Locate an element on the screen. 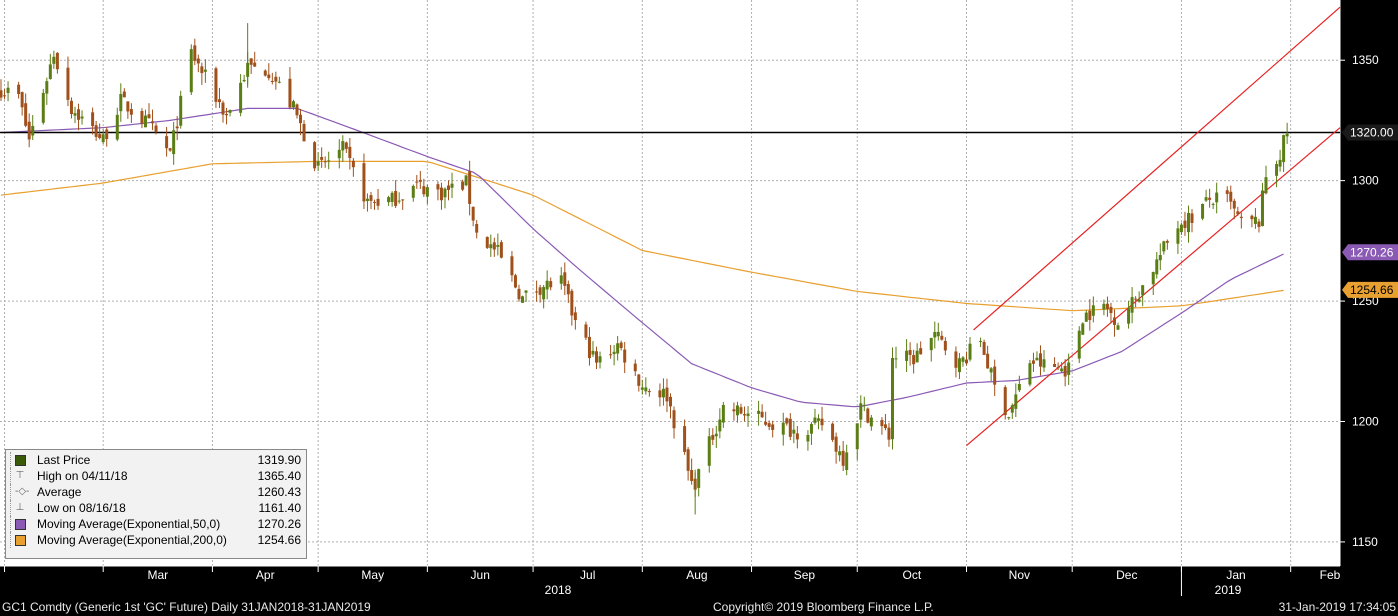 The image size is (1398, 616). x-year-label: 2019 is located at coordinates (1228, 590).